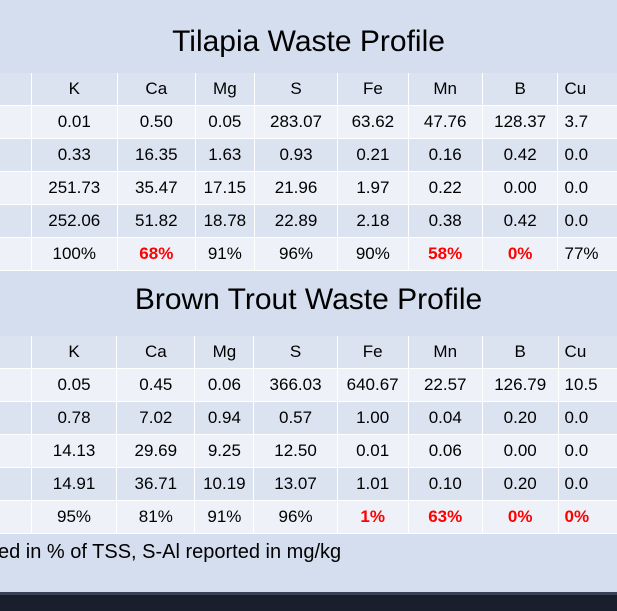 This screenshot has width=617, height=611. What do you see at coordinates (156, 385) in the screenshot?
I see `table-cell: 0.45` at bounding box center [156, 385].